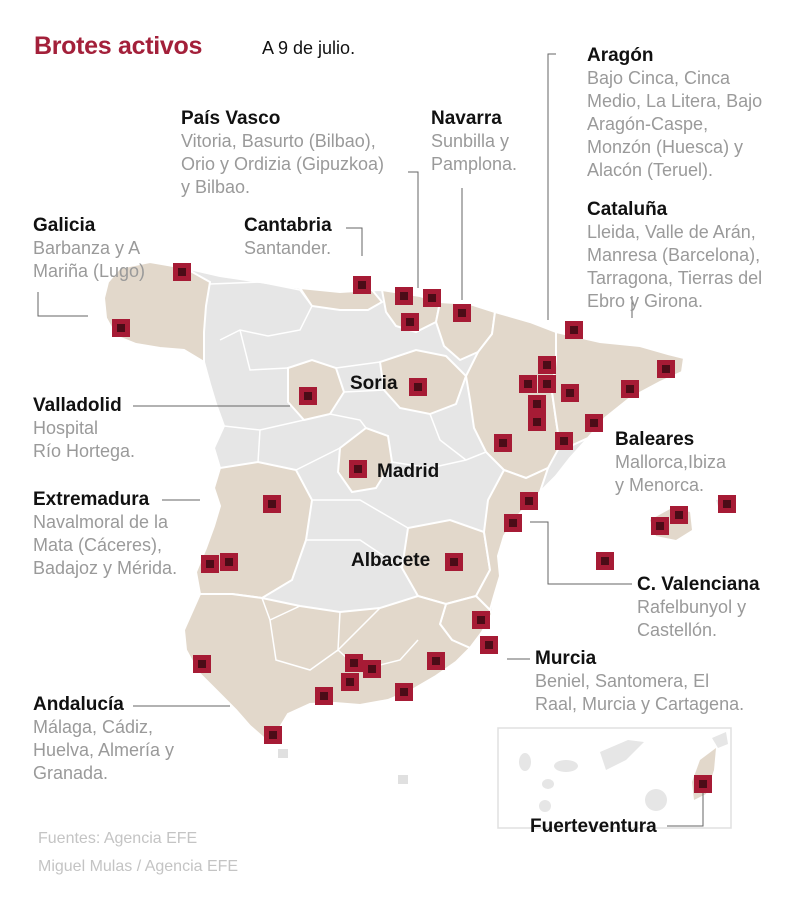 This screenshot has width=796, height=899. What do you see at coordinates (593, 776) in the screenshot?
I see `canary-islands` at bounding box center [593, 776].